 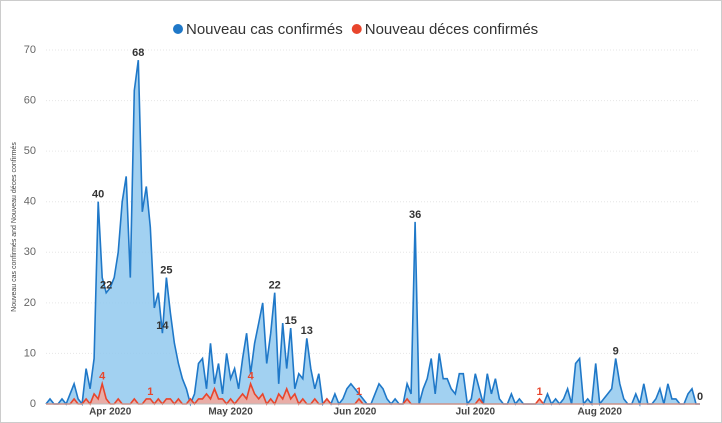 I want to click on y-tick-label: 40, so click(x=30, y=202).